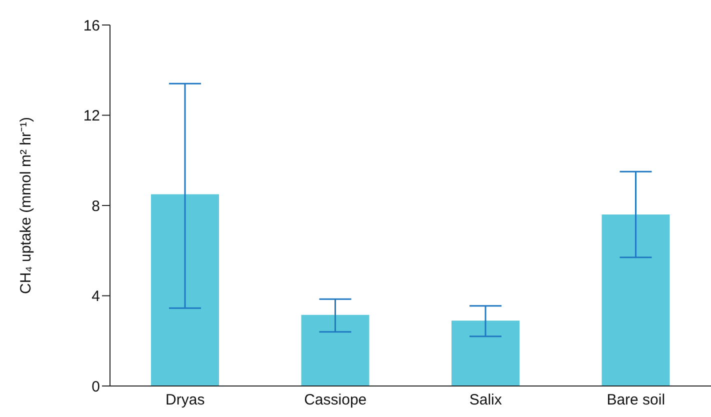 Image resolution: width=711 pixels, height=417 pixels. I want to click on x-tick-label: Dryas, so click(185, 400).